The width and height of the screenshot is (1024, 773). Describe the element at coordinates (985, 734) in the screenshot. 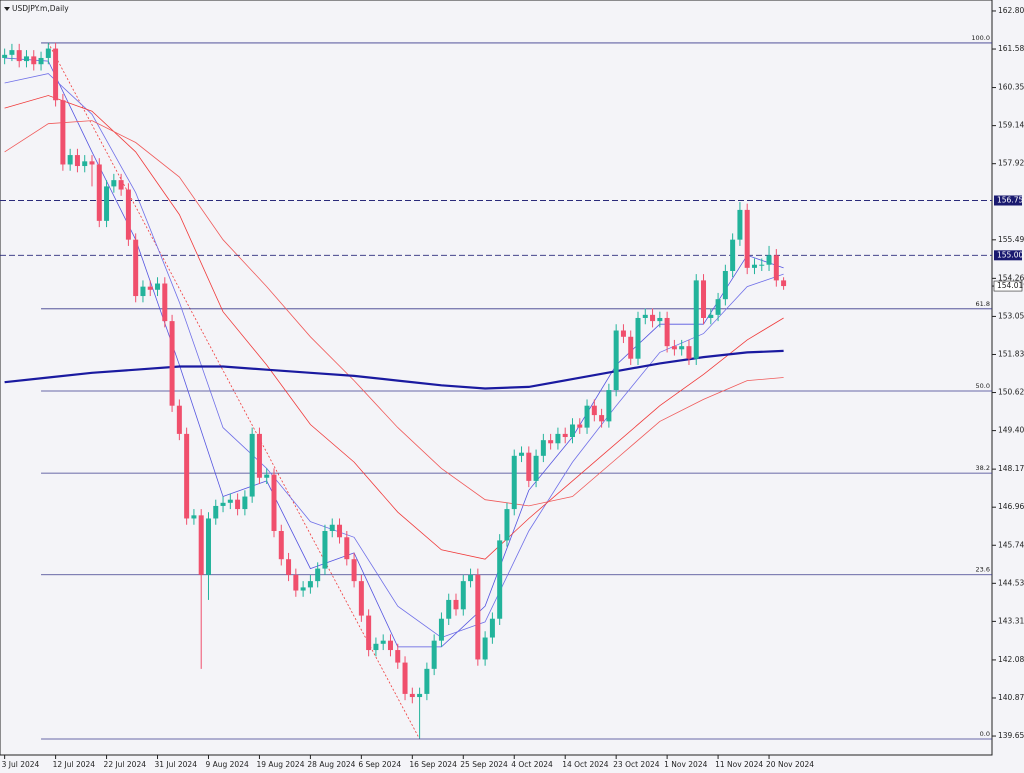

I see `fib-label: 0.0` at that location.